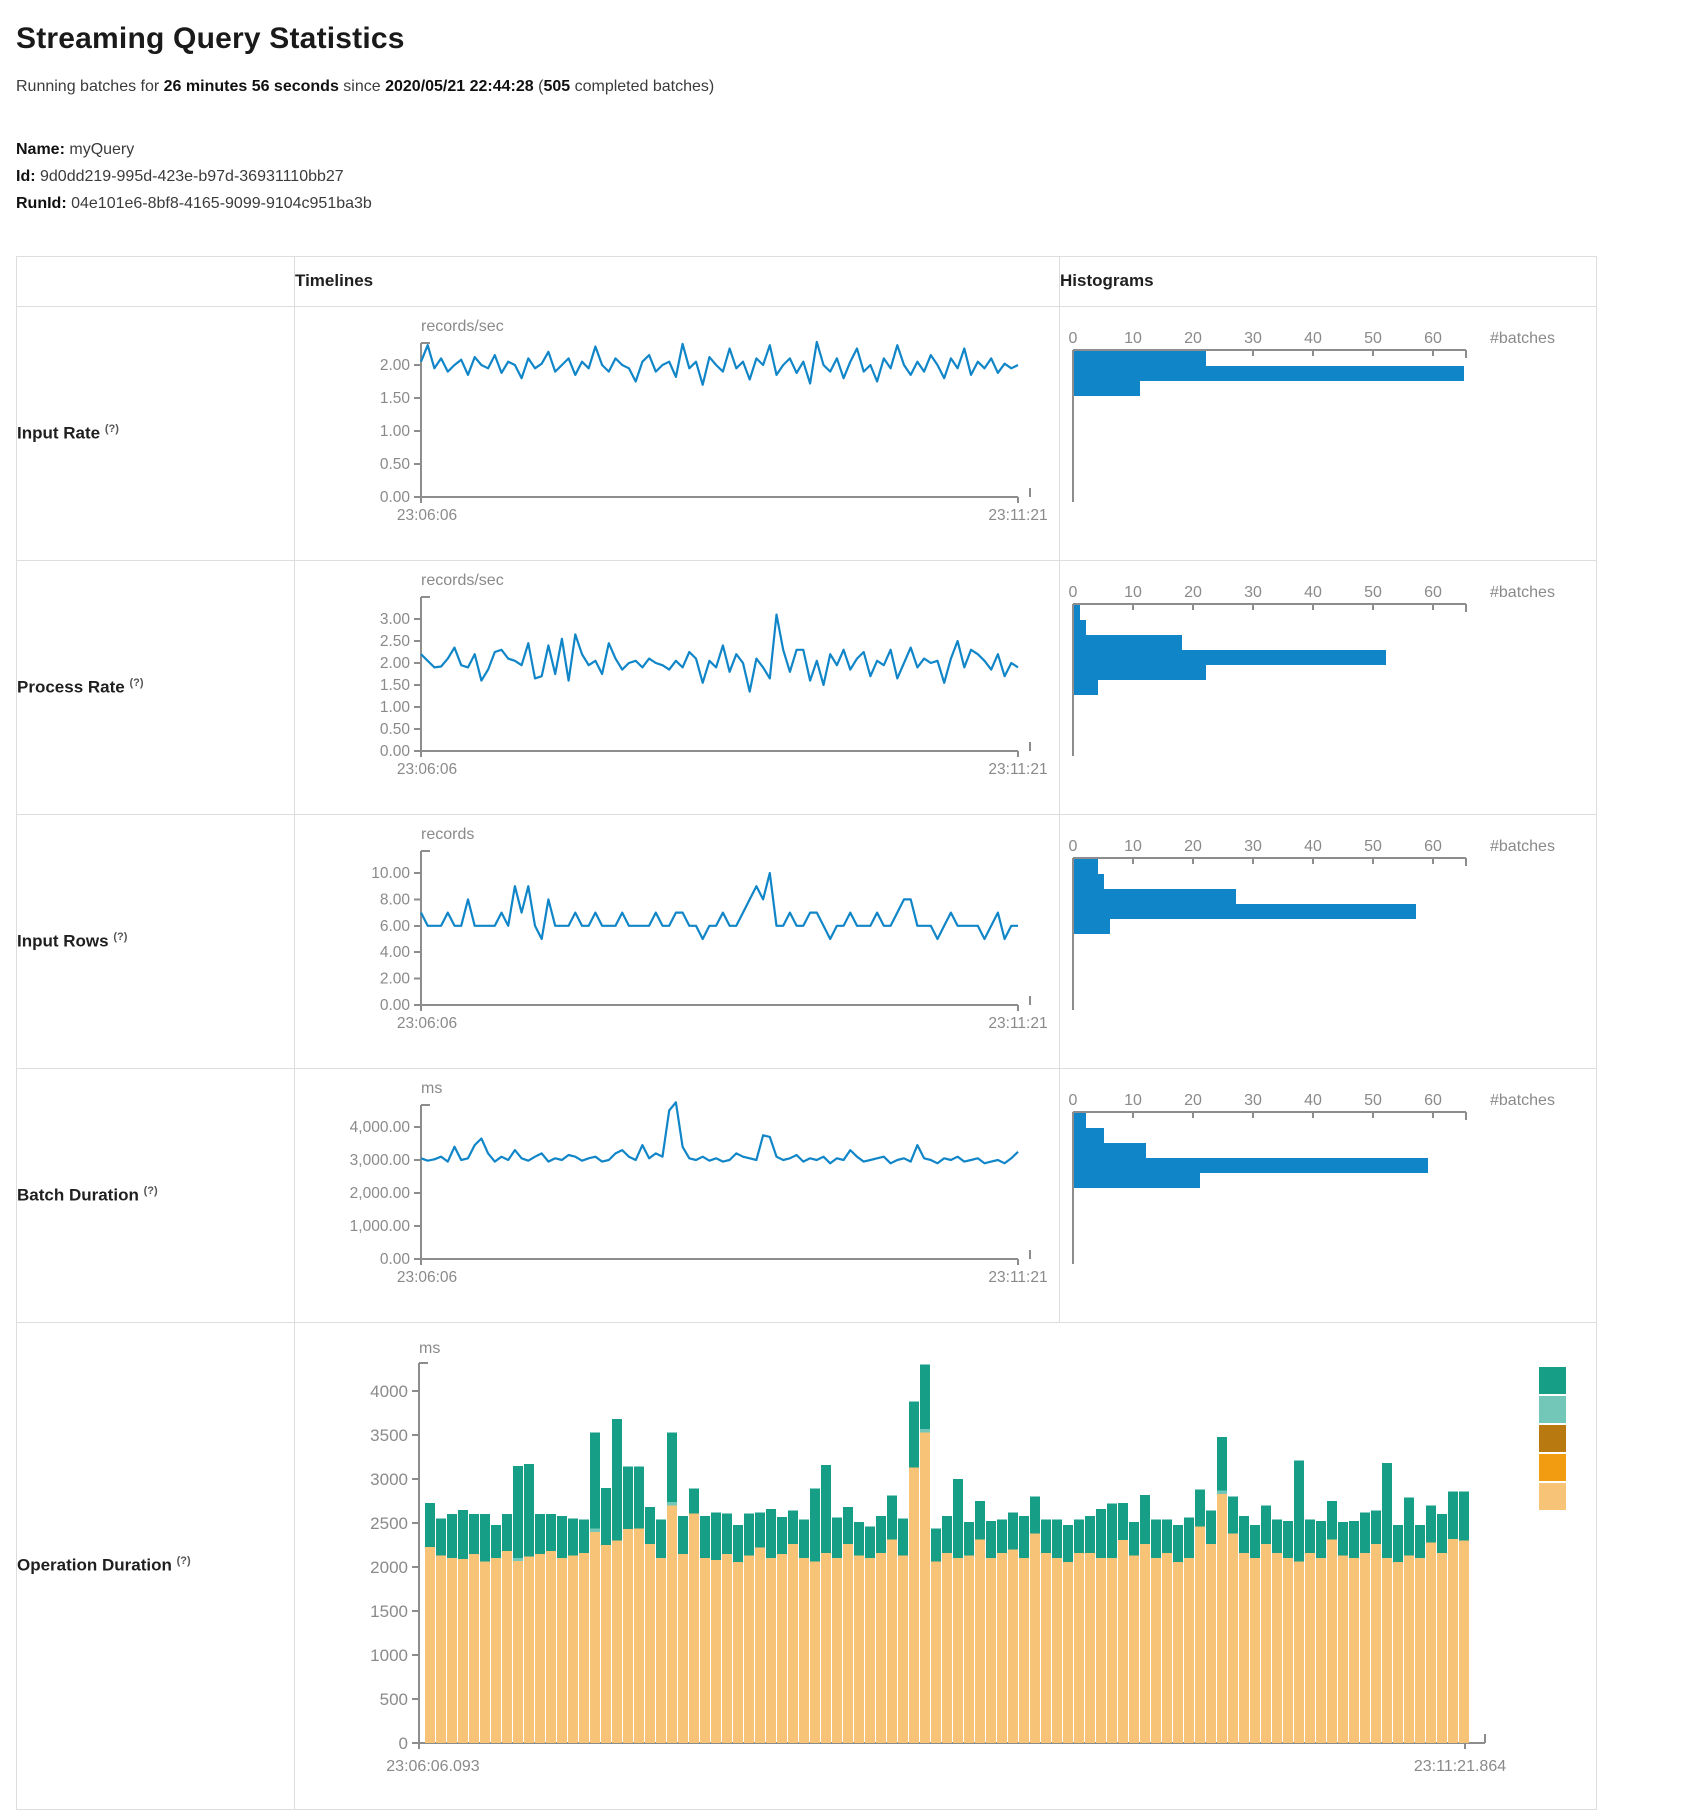 The height and width of the screenshot is (1820, 1693). I want to click on svg-text: 6.00, so click(395, 925).